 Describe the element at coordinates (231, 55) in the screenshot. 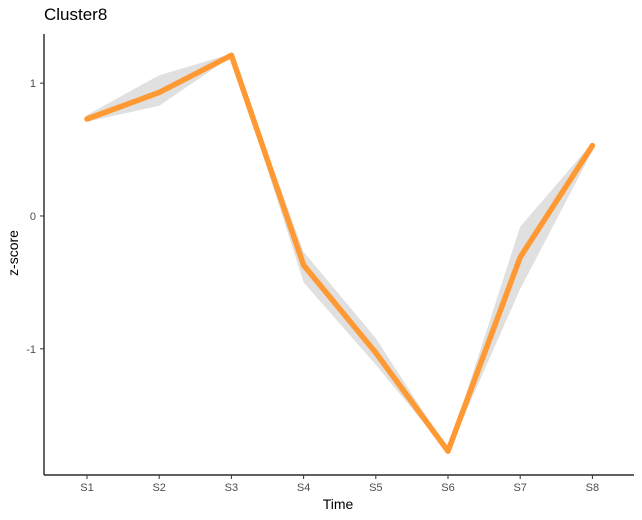

I see `data-point-S3` at that location.